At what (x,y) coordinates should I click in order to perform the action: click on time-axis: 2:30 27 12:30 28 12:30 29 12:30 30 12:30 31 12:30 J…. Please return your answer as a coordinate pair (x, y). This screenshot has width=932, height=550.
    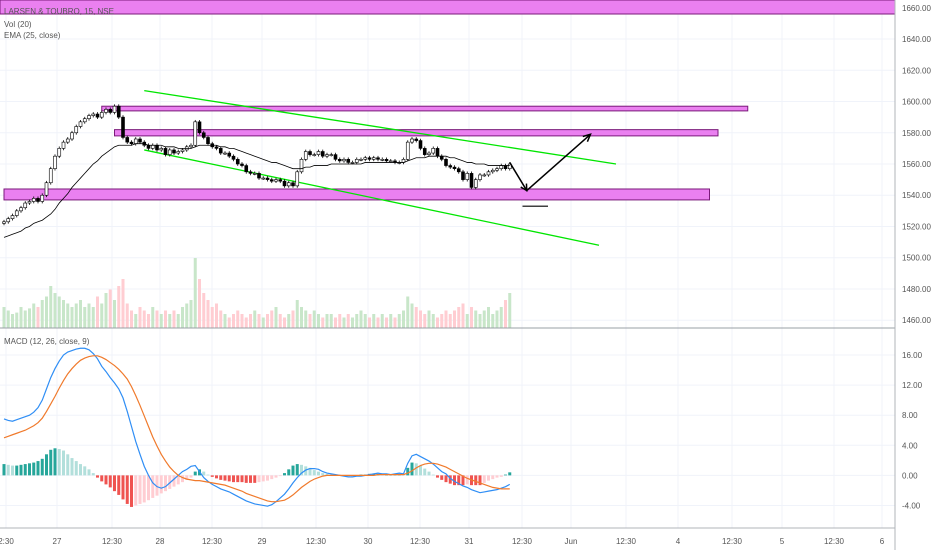
    Looking at the image, I should click on (442, 541).